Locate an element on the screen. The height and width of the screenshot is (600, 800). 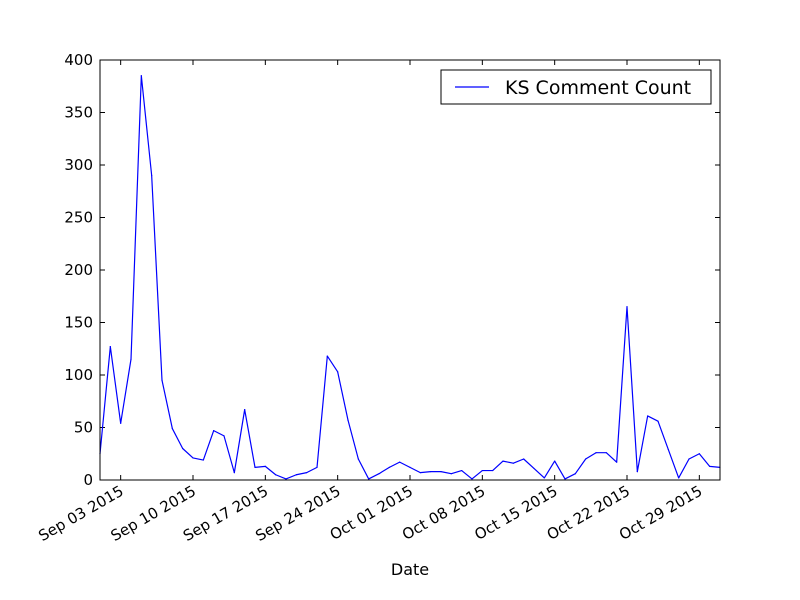
y-tick-label: 100 is located at coordinates (78, 375).